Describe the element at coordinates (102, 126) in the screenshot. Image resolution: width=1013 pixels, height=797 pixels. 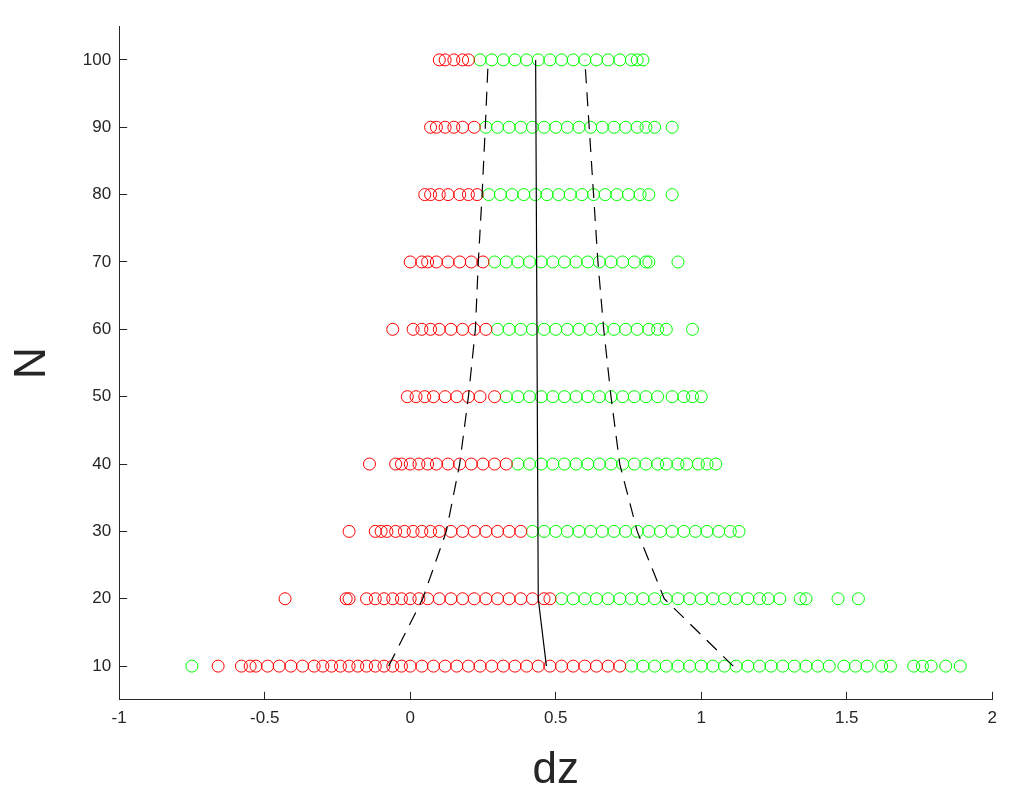
I see `y-tick-label: 90` at that location.